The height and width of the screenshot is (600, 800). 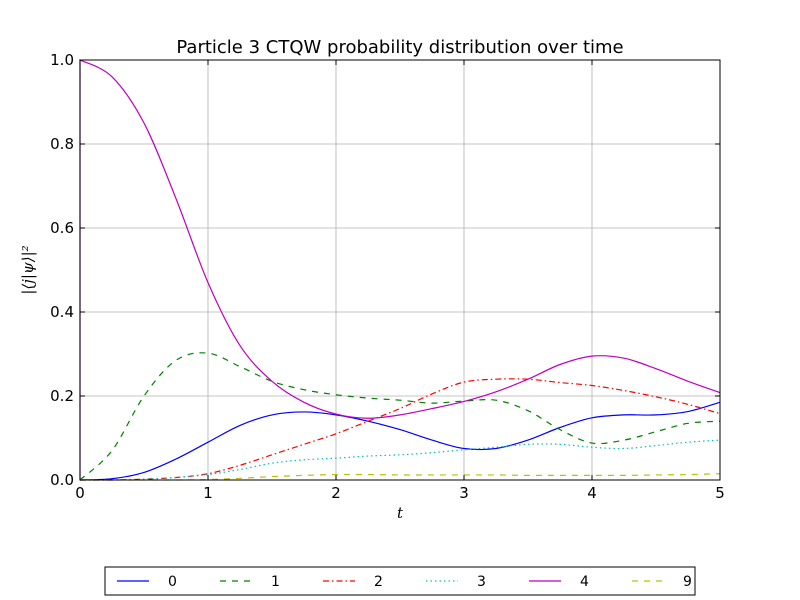 I want to click on y-tick-label: 1.0, so click(x=62, y=60).